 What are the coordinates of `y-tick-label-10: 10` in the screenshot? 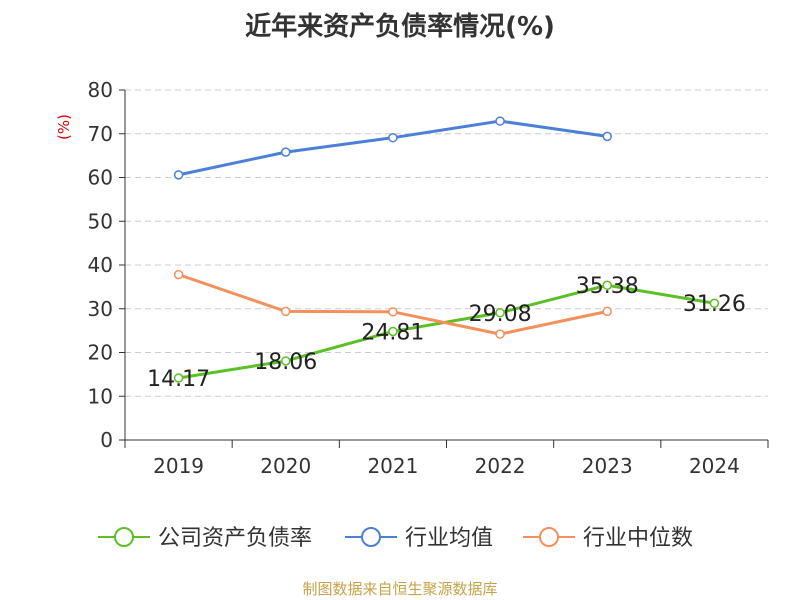 It's located at (100, 396).